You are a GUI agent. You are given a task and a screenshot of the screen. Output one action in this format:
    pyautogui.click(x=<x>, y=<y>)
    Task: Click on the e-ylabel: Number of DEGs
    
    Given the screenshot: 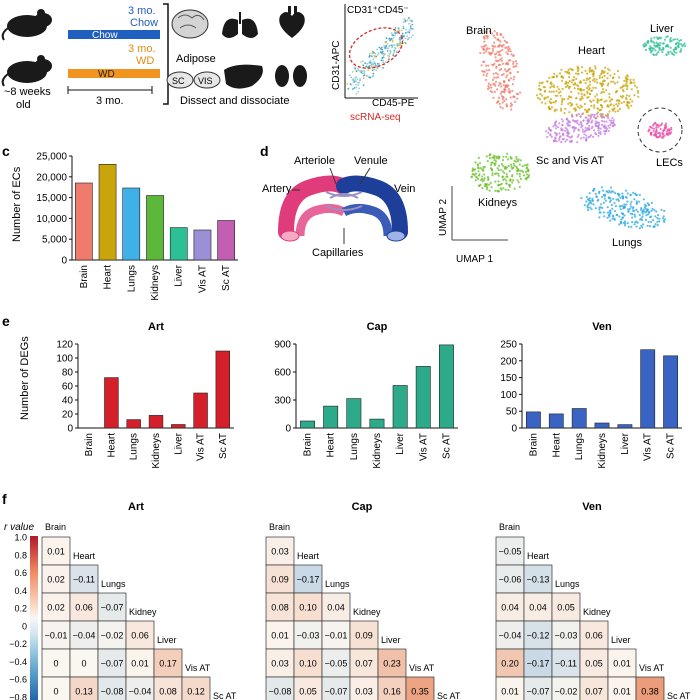 What is the action you would take?
    pyautogui.click(x=25, y=378)
    